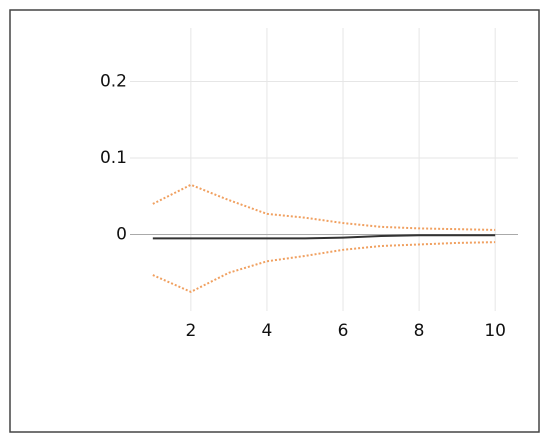 The height and width of the screenshot is (444, 550). What do you see at coordinates (495, 331) in the screenshot?
I see `x-tick-label: 10` at bounding box center [495, 331].